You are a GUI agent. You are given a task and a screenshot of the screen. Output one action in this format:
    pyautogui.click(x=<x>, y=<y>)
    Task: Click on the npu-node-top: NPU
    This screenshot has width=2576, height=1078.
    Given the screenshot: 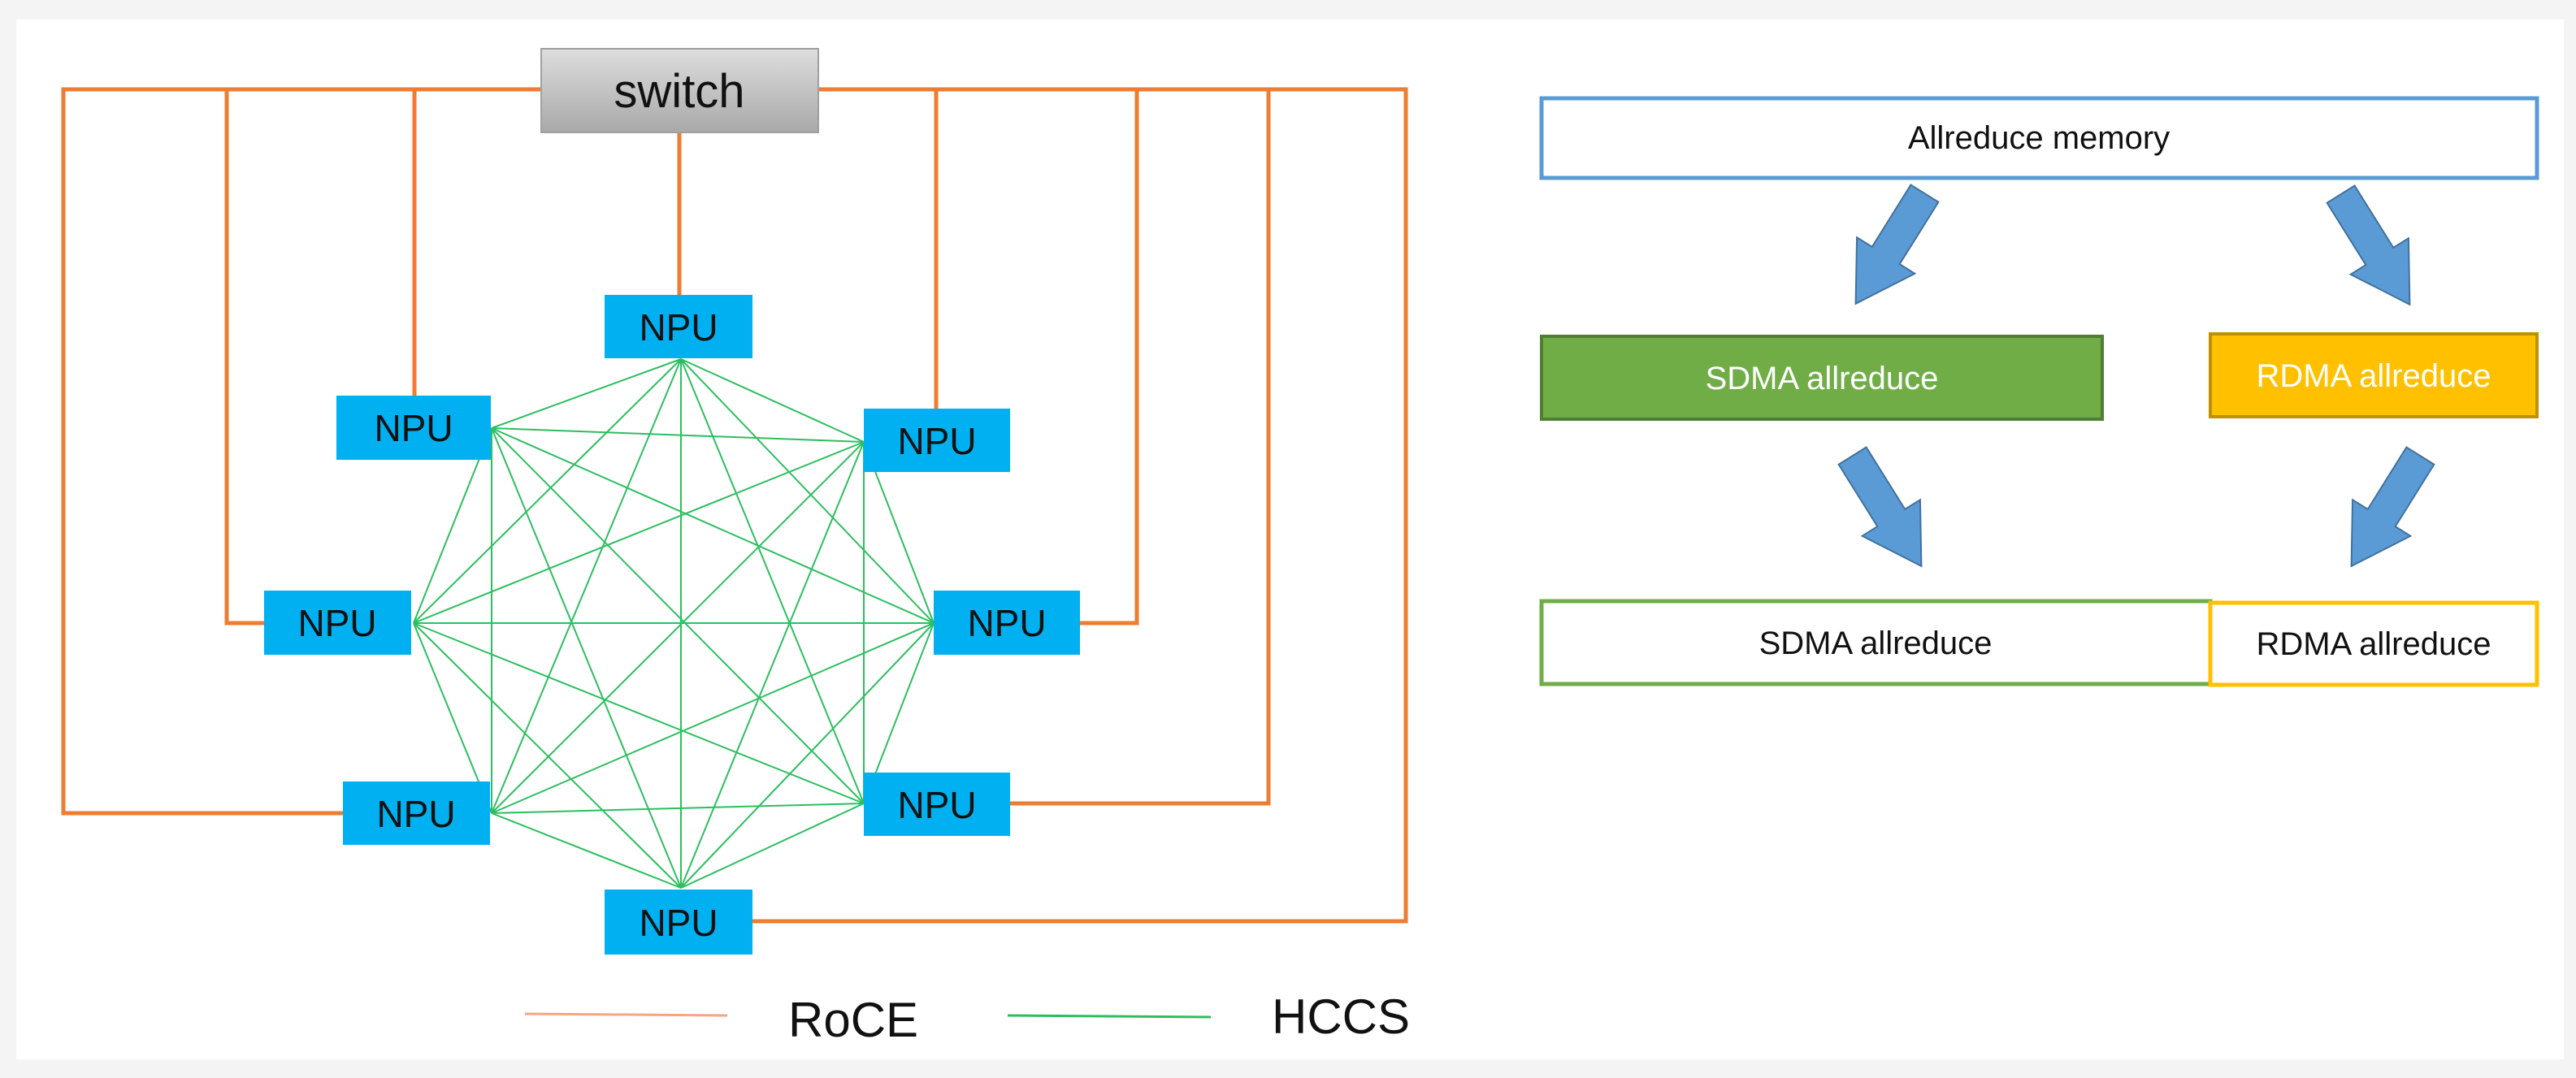 What is the action you would take?
    pyautogui.click(x=678, y=327)
    